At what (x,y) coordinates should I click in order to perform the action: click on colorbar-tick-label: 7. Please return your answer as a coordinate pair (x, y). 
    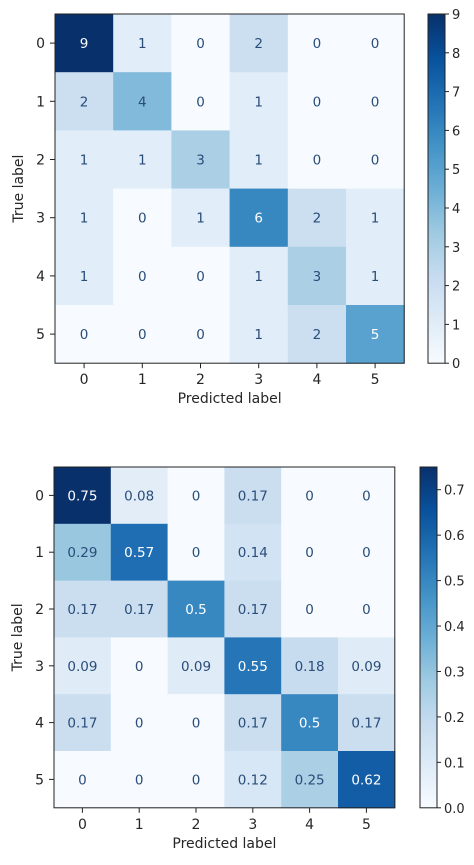
    Looking at the image, I should click on (456, 93).